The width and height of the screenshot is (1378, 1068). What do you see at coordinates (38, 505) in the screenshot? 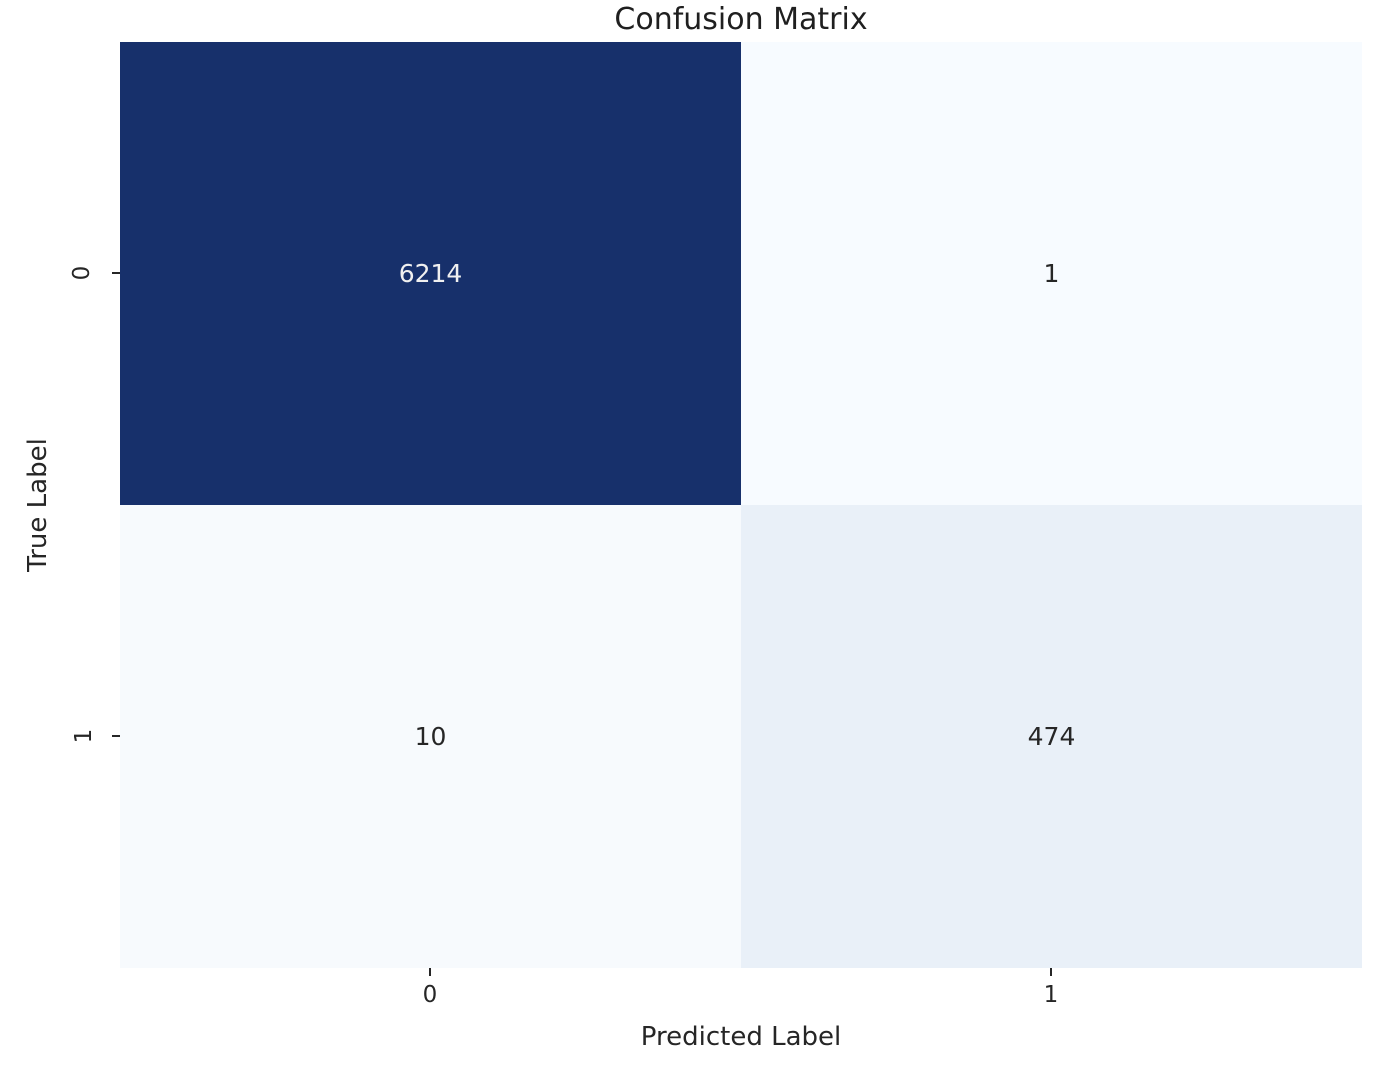
I see `y-axis-label: True Label` at bounding box center [38, 505].